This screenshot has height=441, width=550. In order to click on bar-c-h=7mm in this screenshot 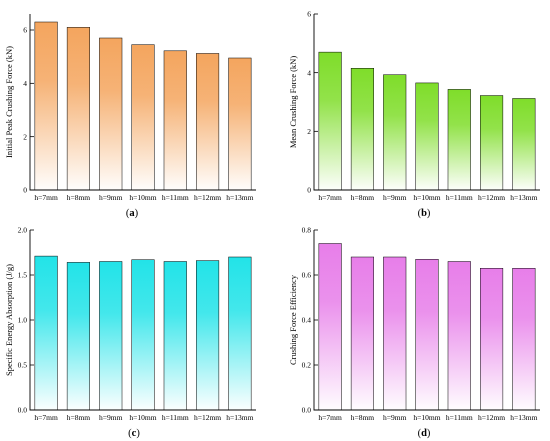, I will do `click(46, 333)`.